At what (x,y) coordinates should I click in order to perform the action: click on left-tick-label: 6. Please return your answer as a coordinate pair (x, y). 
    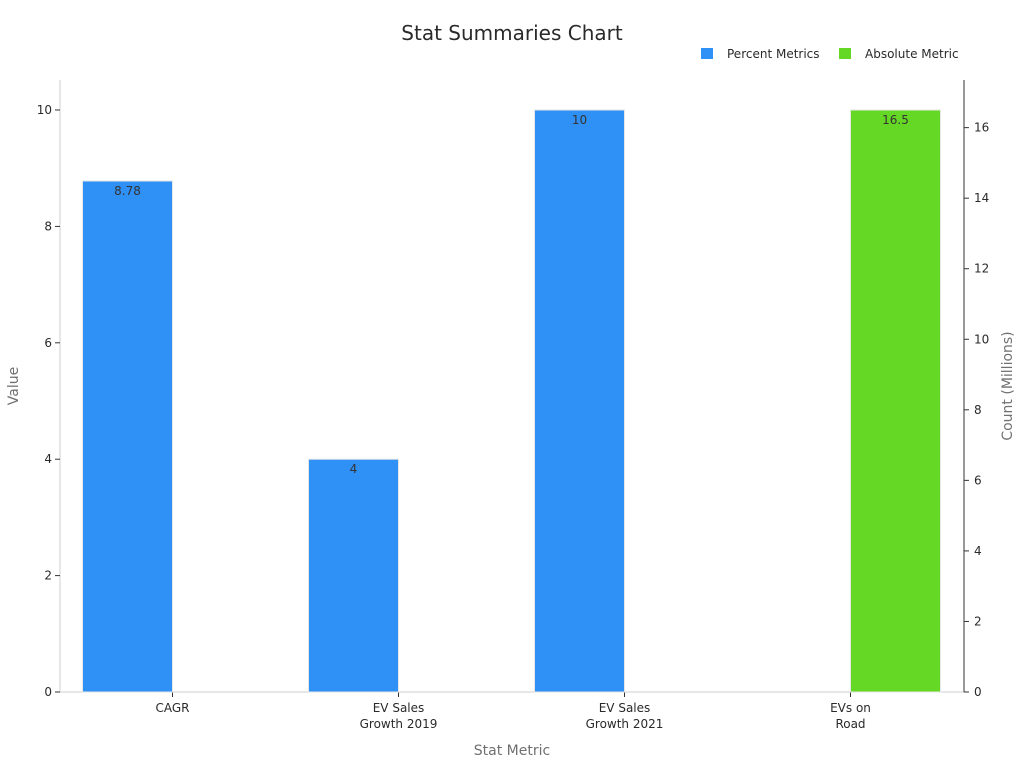
    Looking at the image, I should click on (48, 343).